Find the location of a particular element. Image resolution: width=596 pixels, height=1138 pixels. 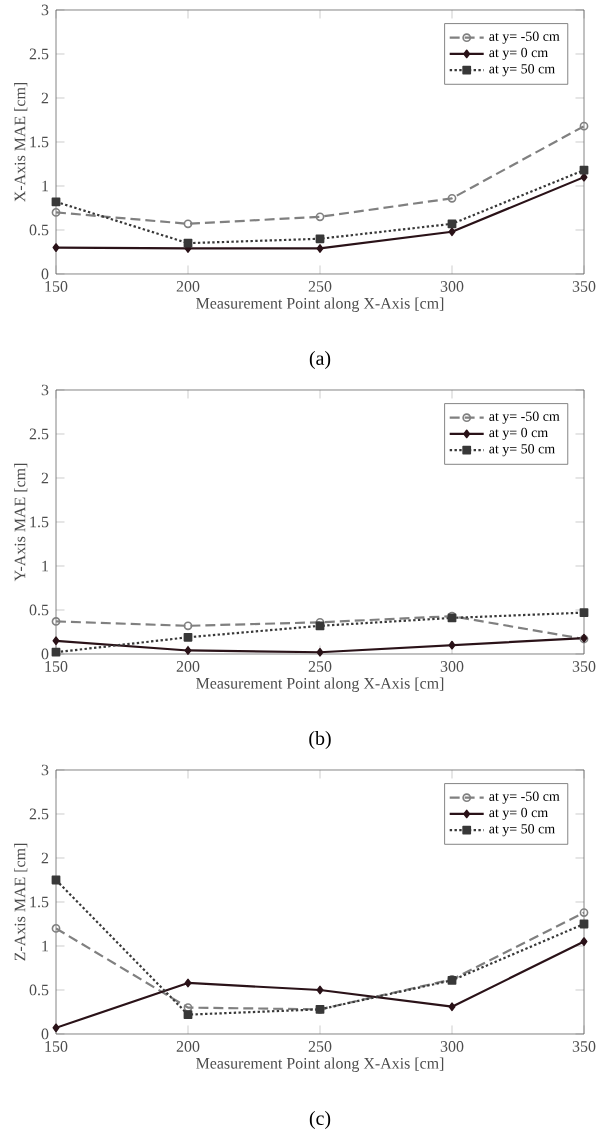

text: (c) is located at coordinates (320, 1120).